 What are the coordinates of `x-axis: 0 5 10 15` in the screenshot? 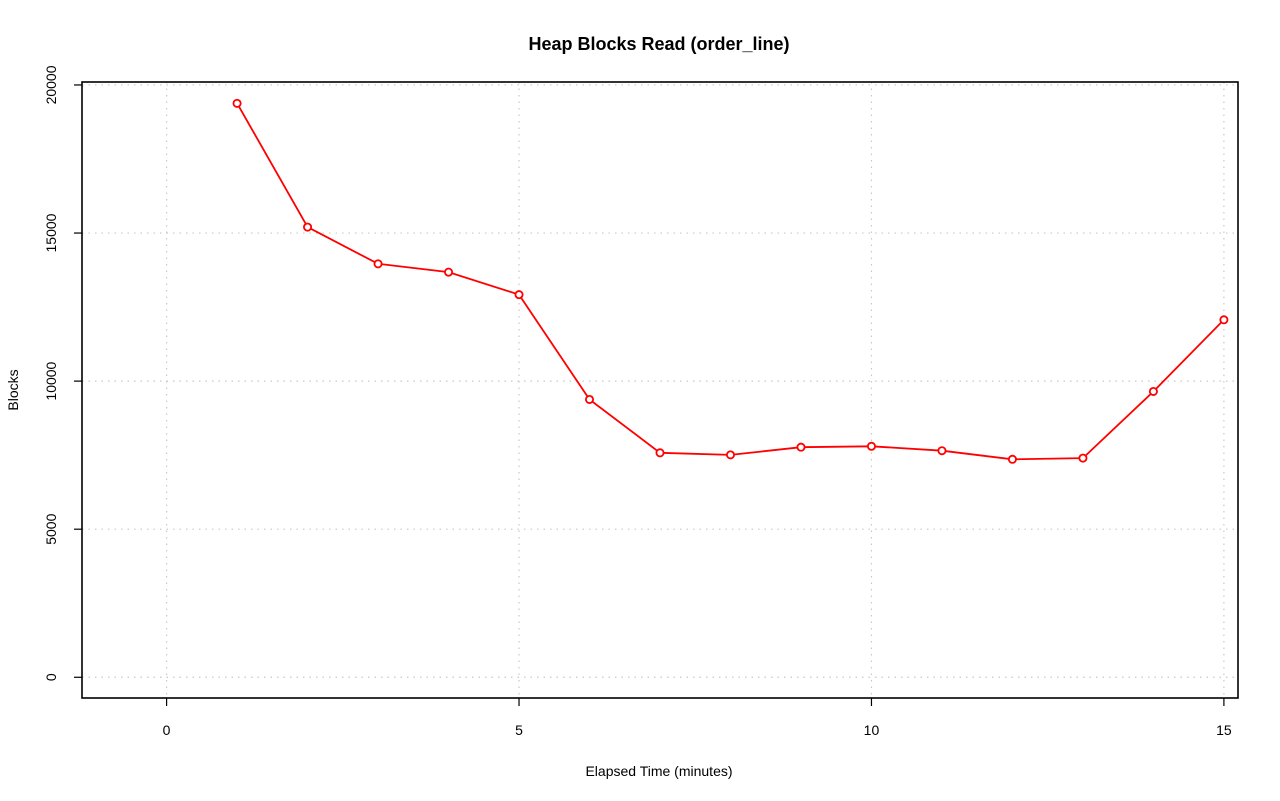 It's located at (697, 718).